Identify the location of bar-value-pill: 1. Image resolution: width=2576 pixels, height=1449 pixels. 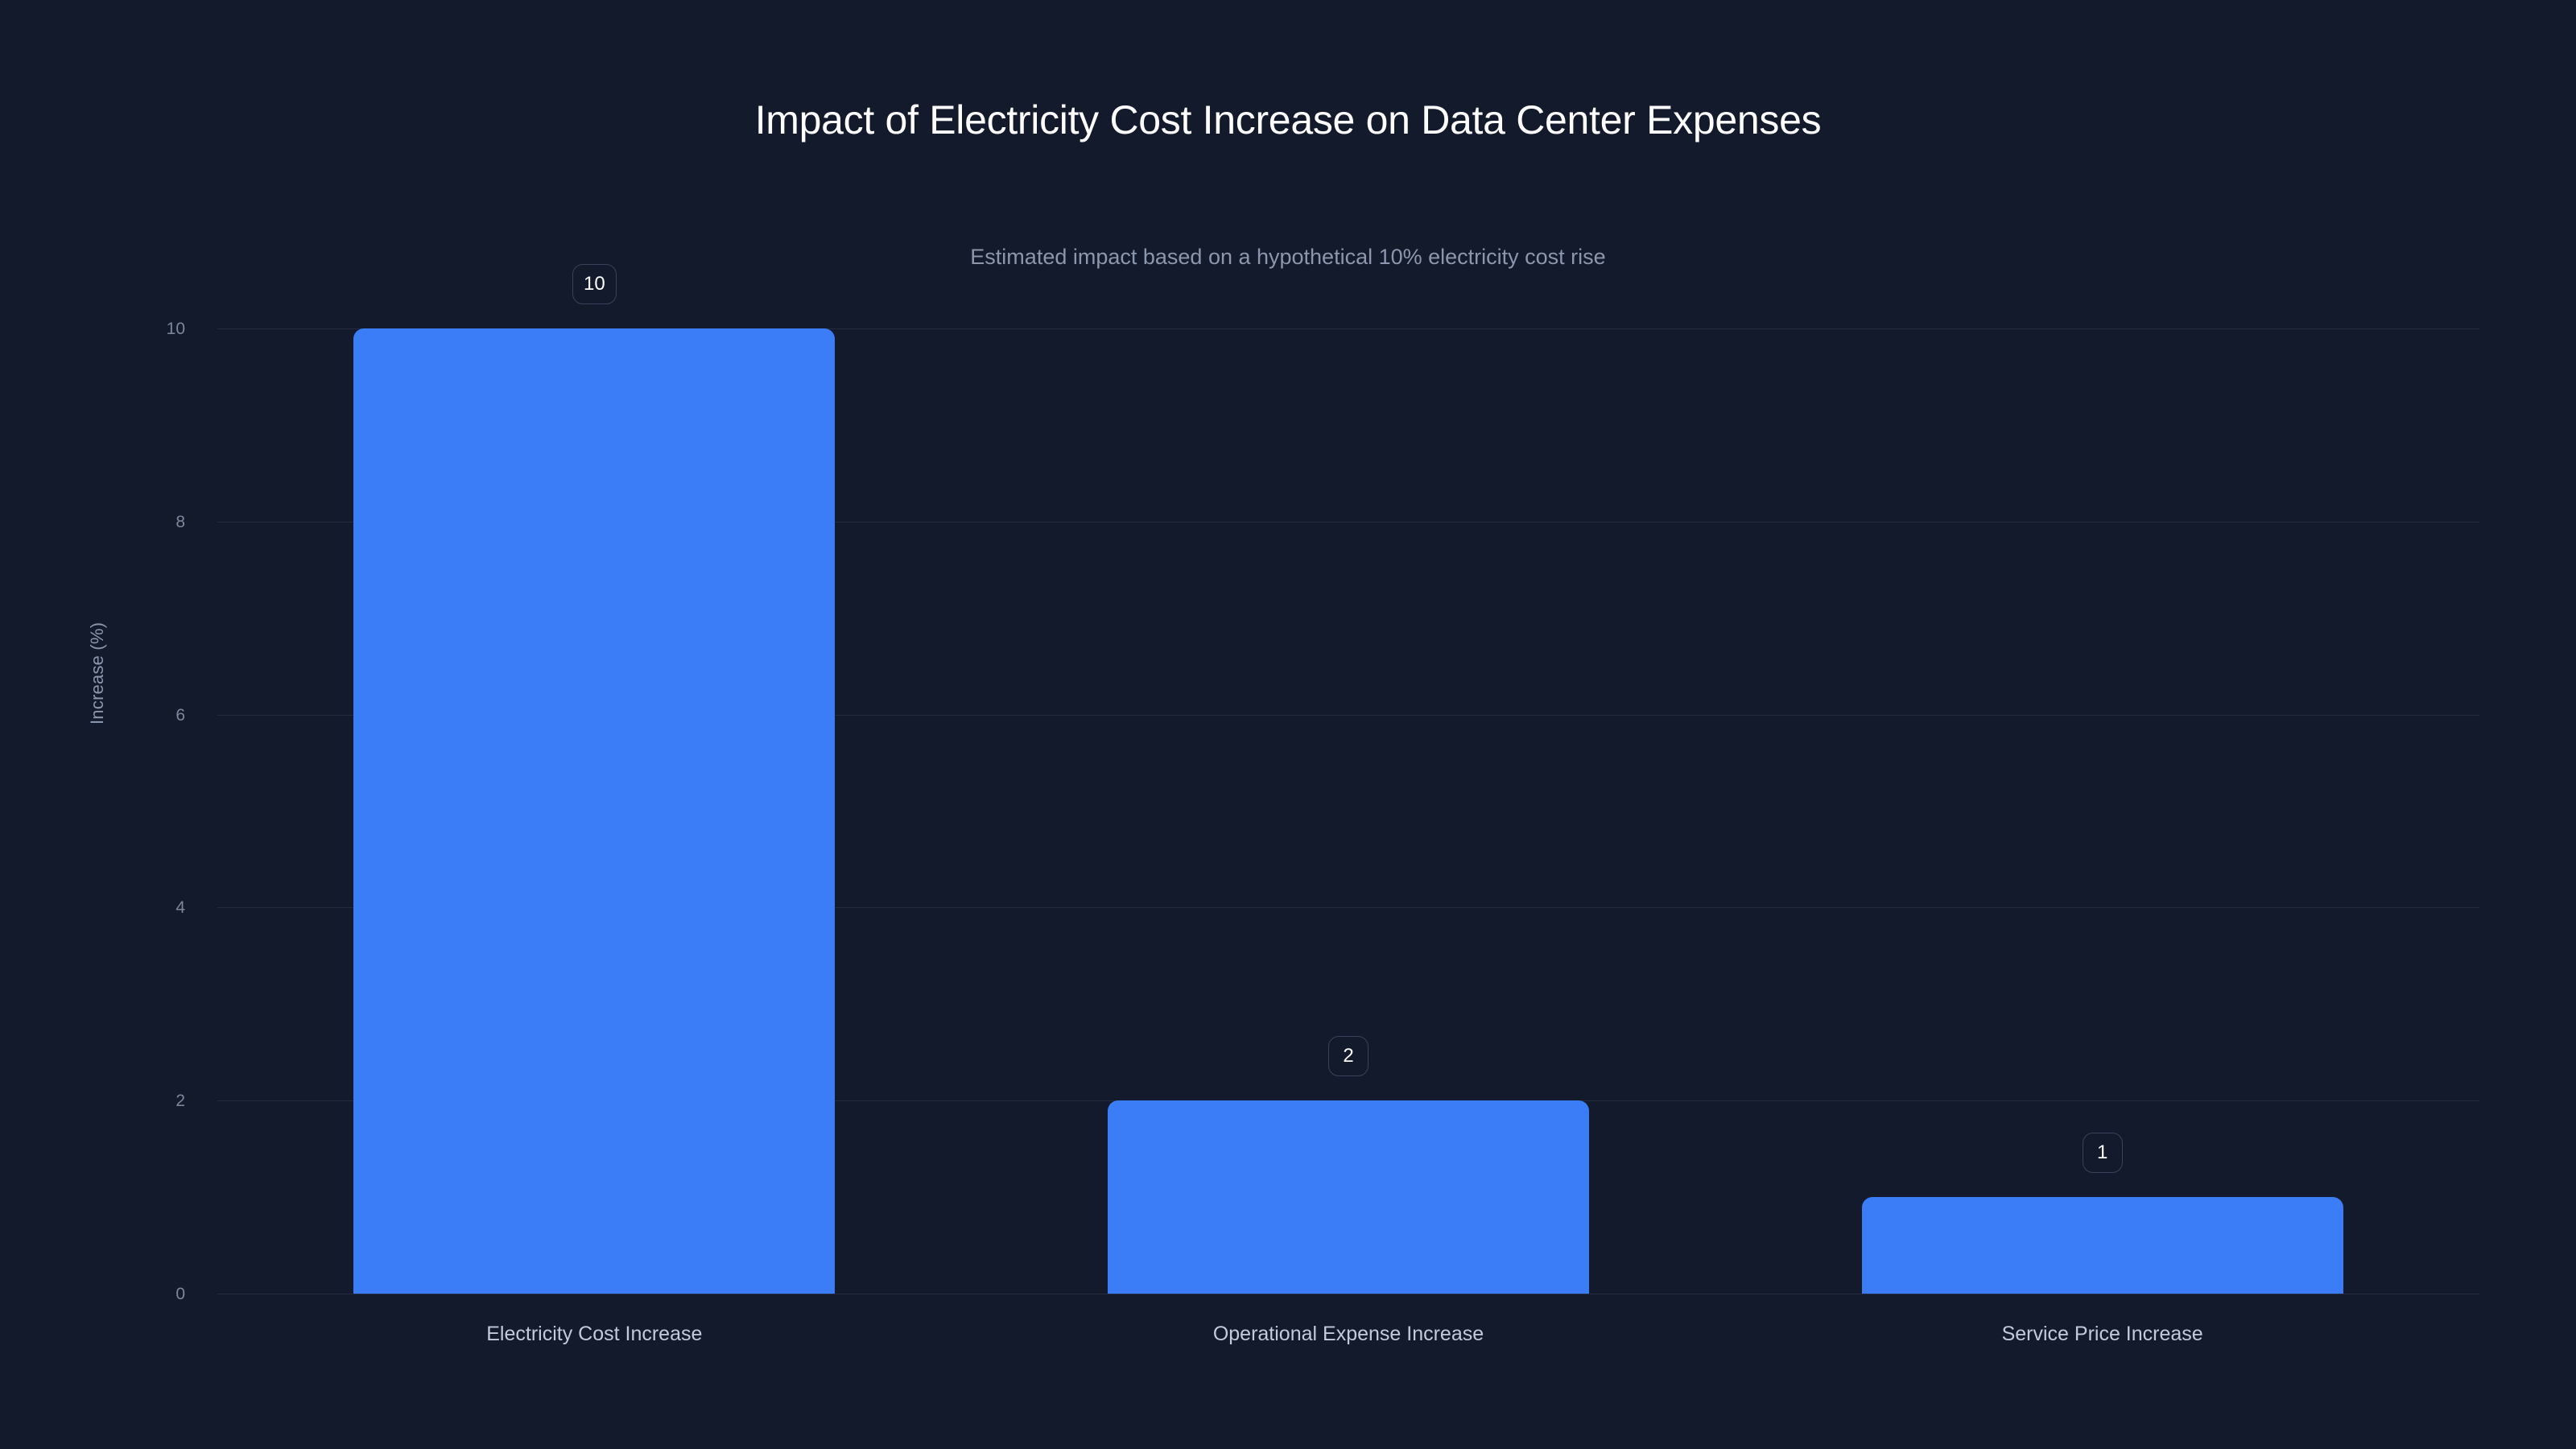
(2102, 1153).